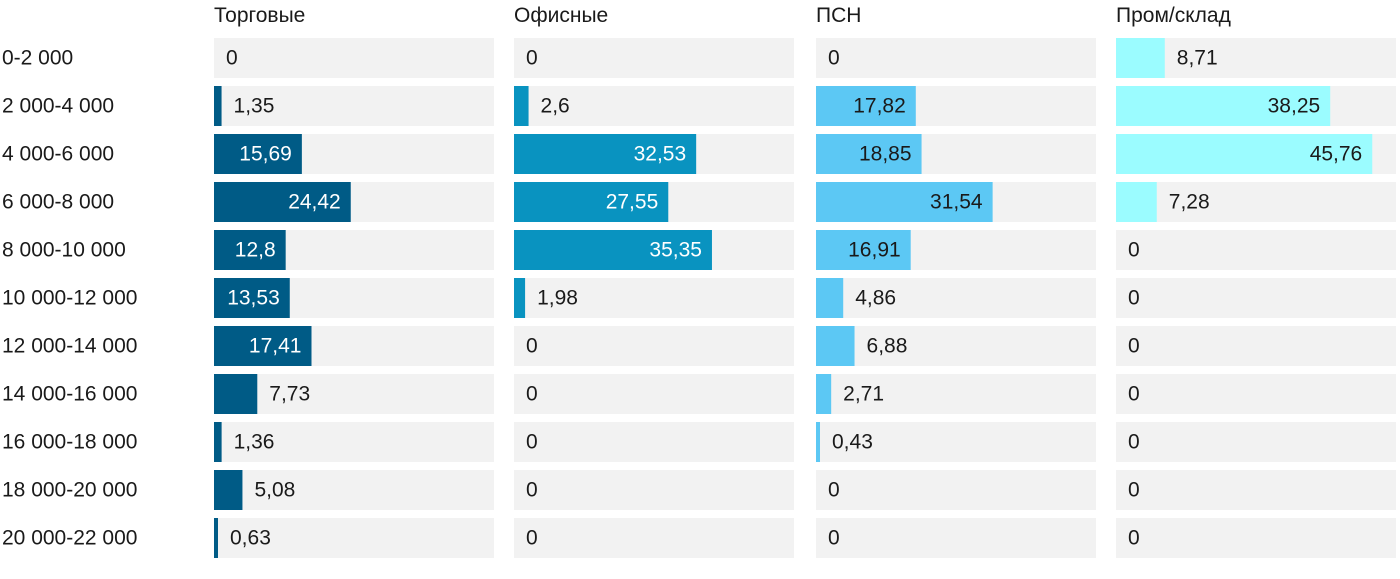 The width and height of the screenshot is (1400, 579). I want to click on data-label: 31,54, so click(956, 202).